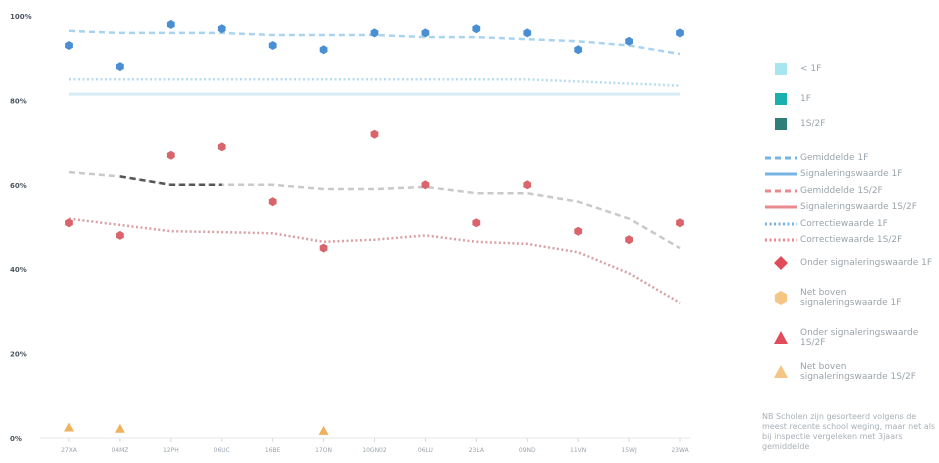 This screenshot has height=463, width=939. I want to click on legend-item: Correctiewaarde 1S/2F, so click(848, 240).